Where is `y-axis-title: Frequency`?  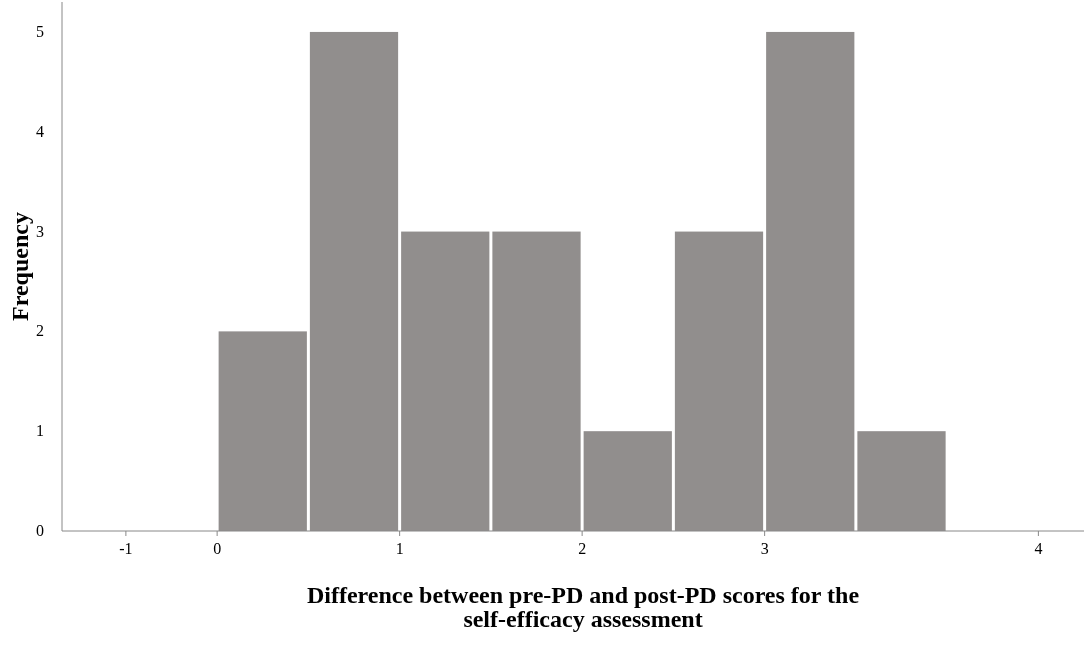
y-axis-title: Frequency is located at coordinates (20, 266).